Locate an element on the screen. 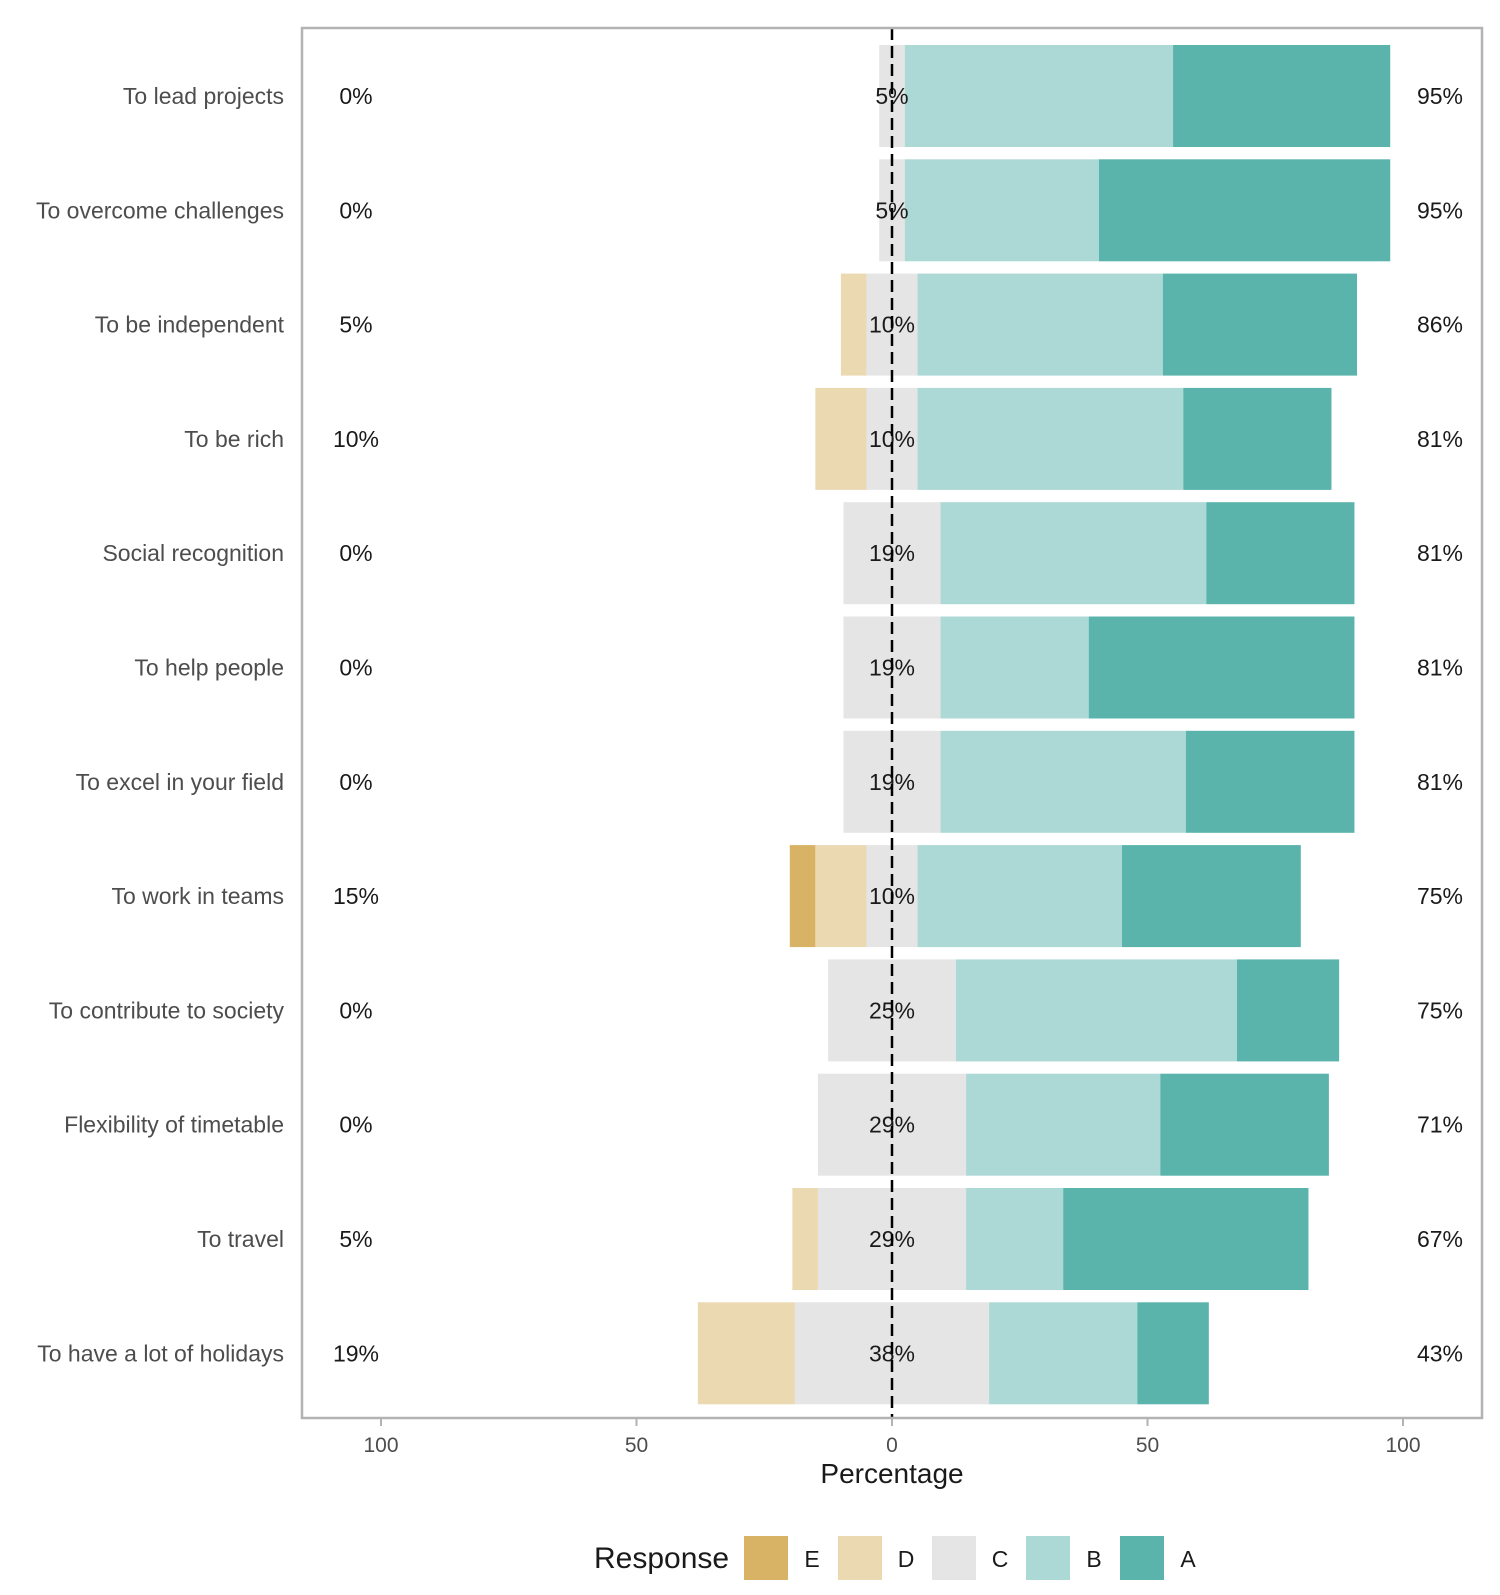 This screenshot has width=1500, height=1595. low-percent-label: 19% is located at coordinates (356, 1353).